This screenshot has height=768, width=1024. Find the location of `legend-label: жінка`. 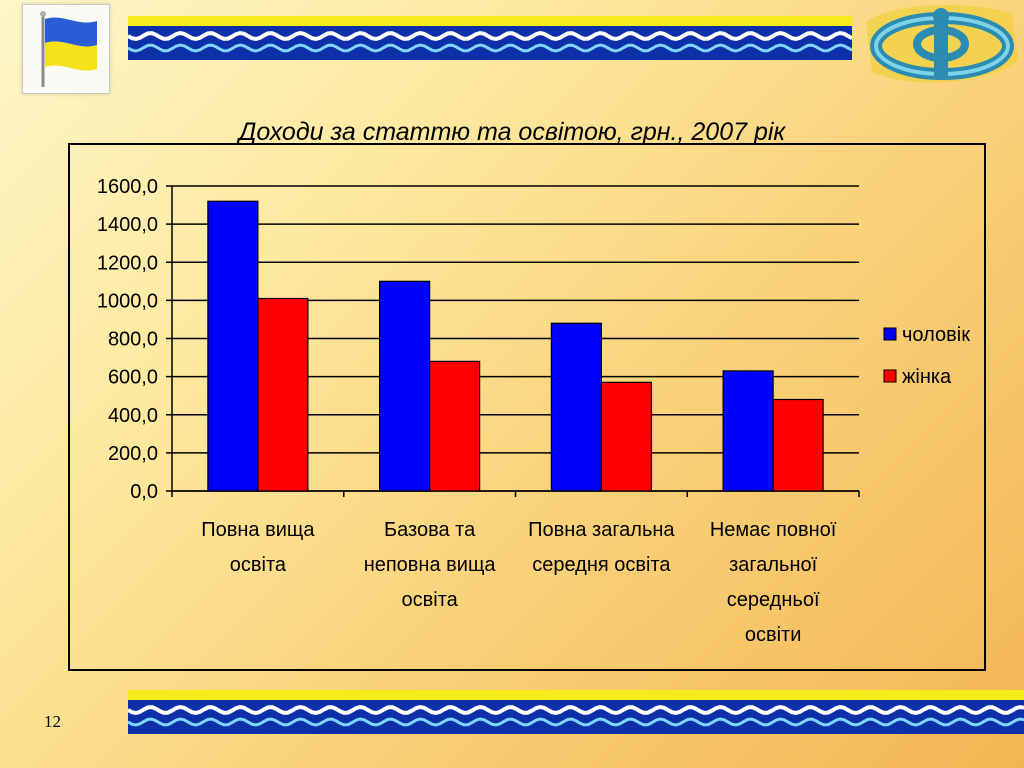

legend-label: жінка is located at coordinates (927, 377).